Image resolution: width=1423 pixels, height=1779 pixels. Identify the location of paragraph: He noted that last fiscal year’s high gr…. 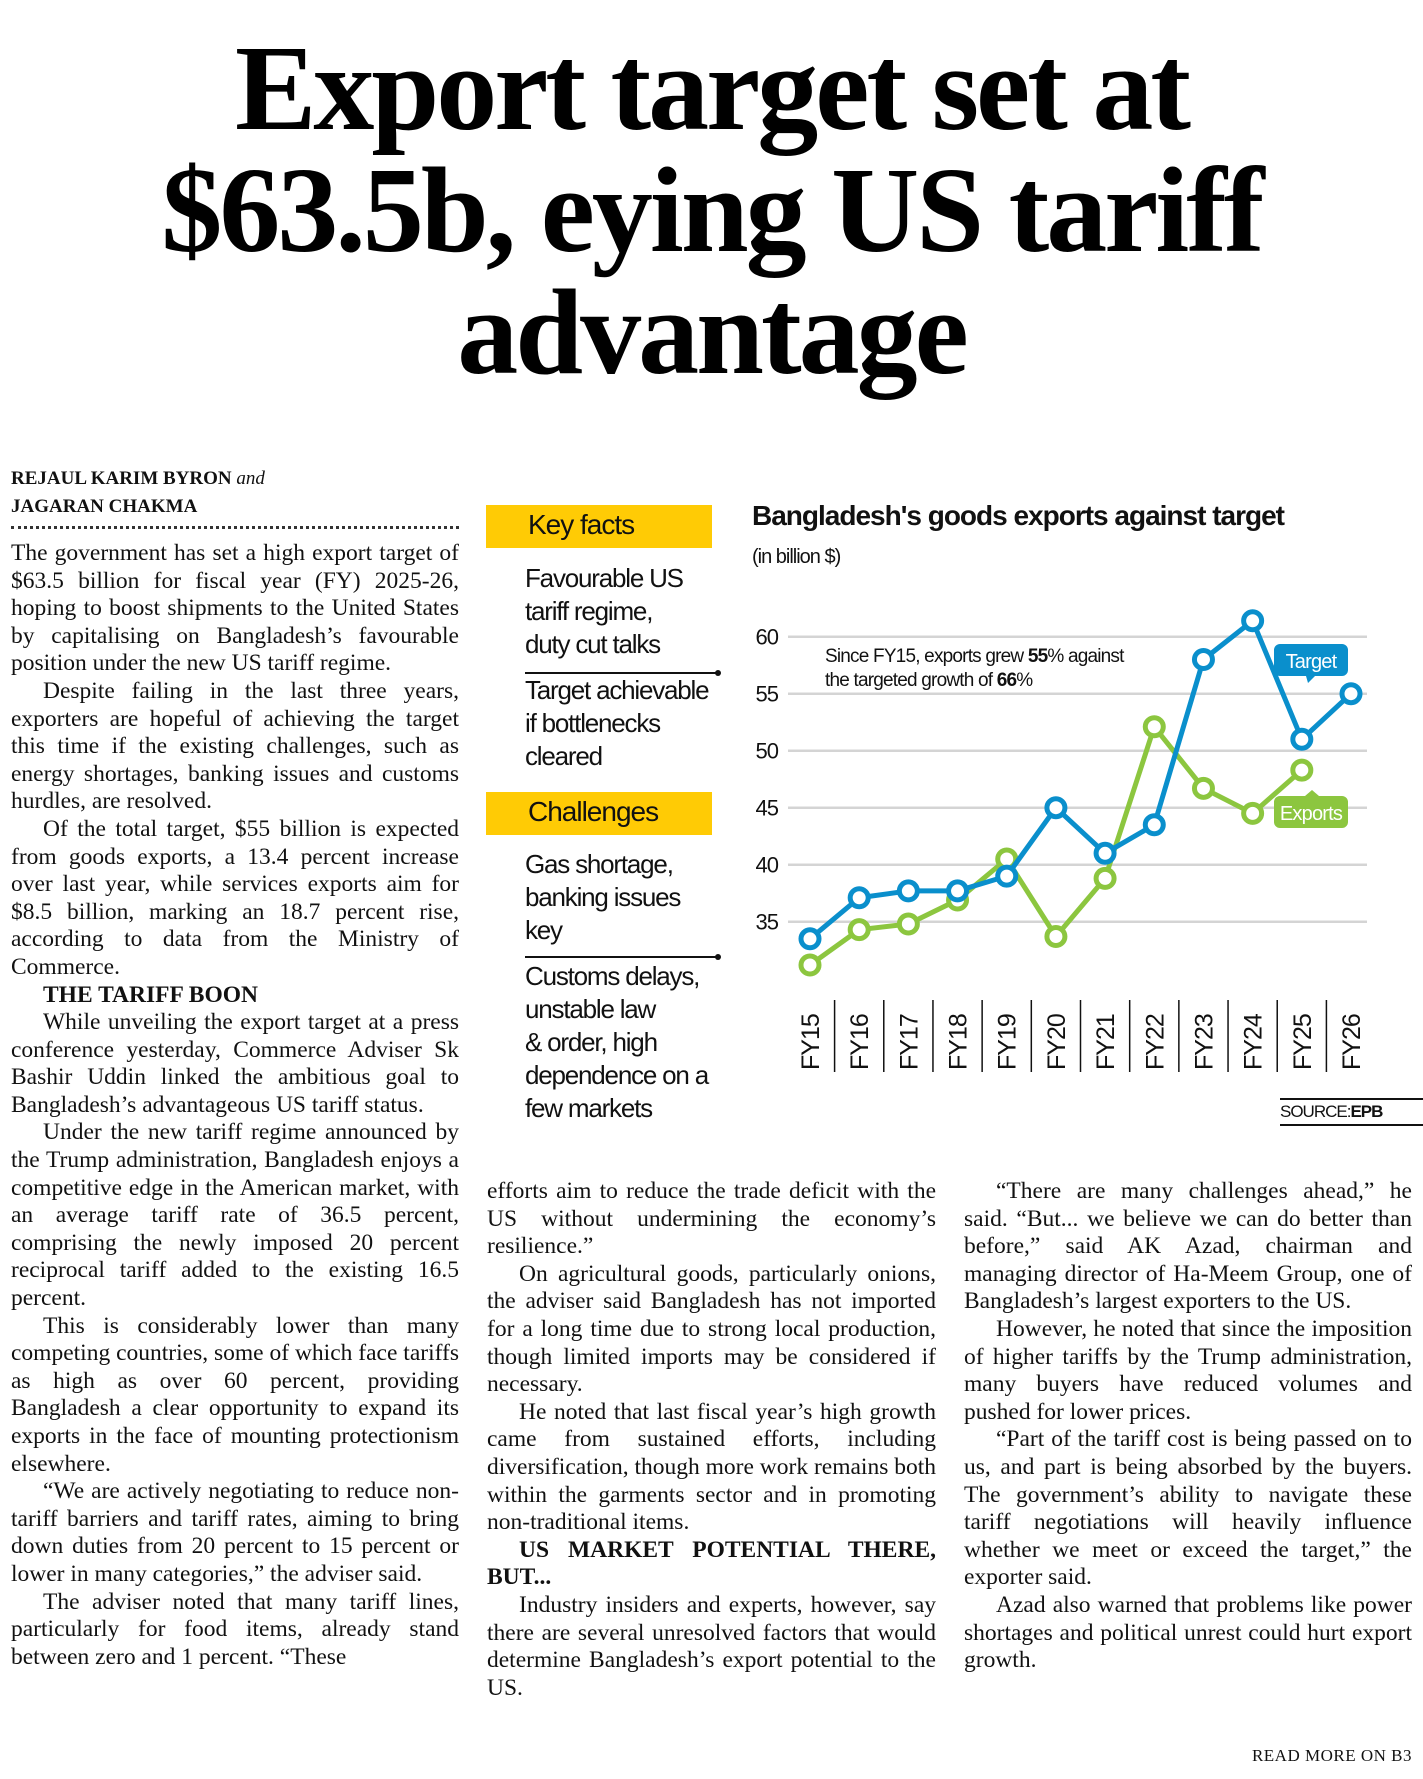
(712, 1467).